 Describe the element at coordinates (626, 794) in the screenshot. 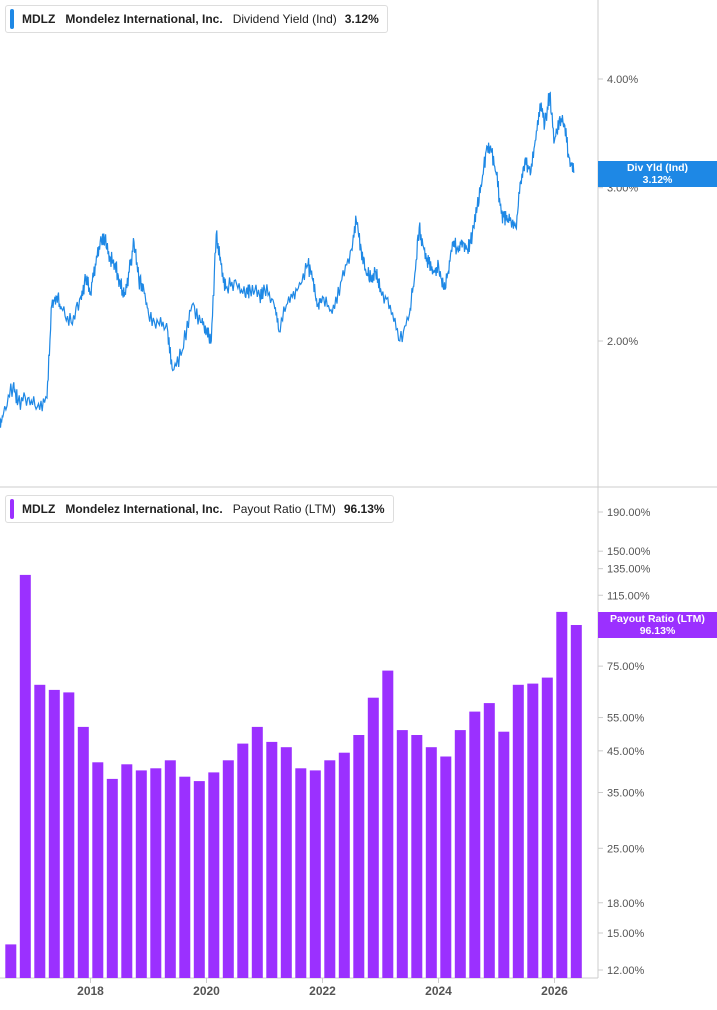

I see `payout-tick-label-4: 35.00%` at that location.